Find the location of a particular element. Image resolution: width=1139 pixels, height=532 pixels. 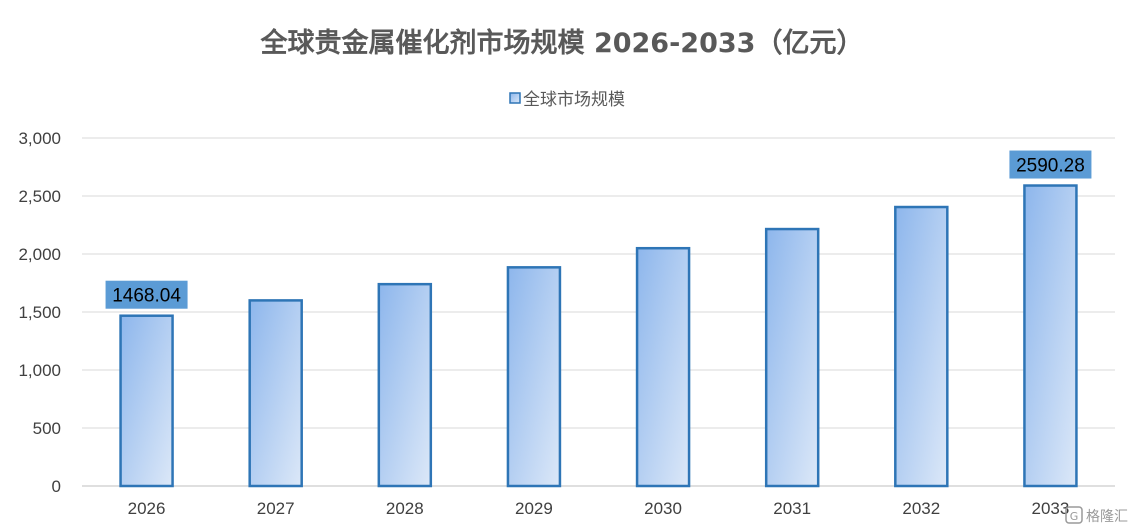

data-label: 1468.04 is located at coordinates (146, 296).